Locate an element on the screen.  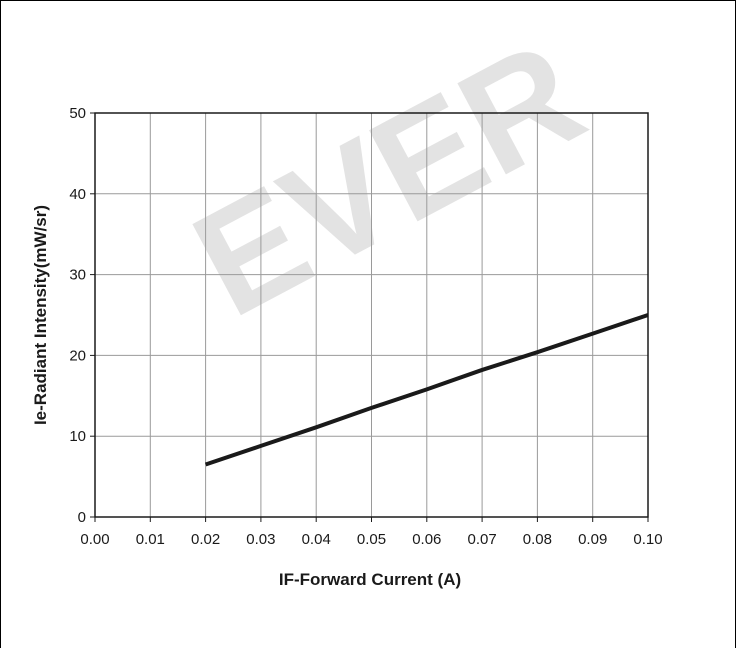
y-tick-label: 50 is located at coordinates (77, 113).